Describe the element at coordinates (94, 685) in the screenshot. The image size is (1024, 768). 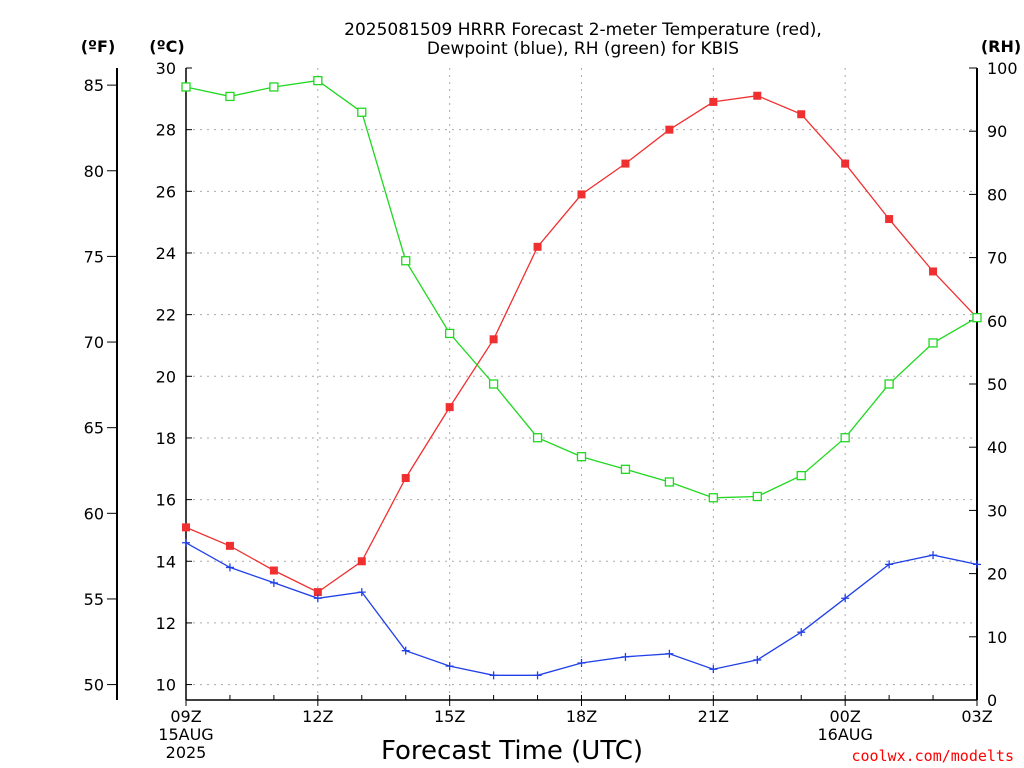
I see `fahrenheit-tick-label: 50` at that location.